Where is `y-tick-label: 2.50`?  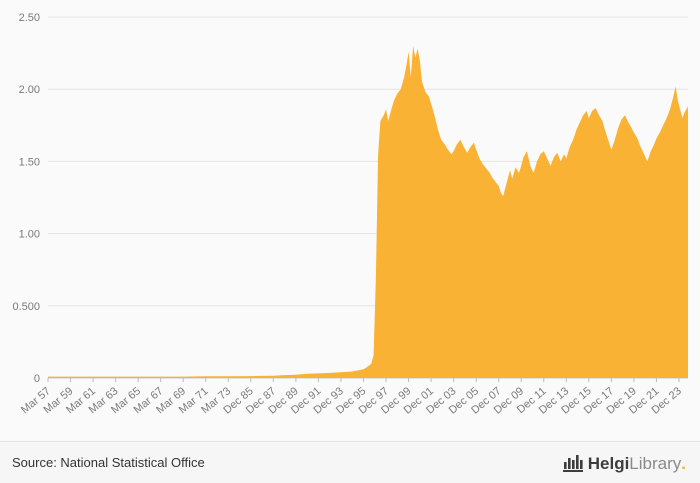 y-tick-label: 2.50 is located at coordinates (29, 18).